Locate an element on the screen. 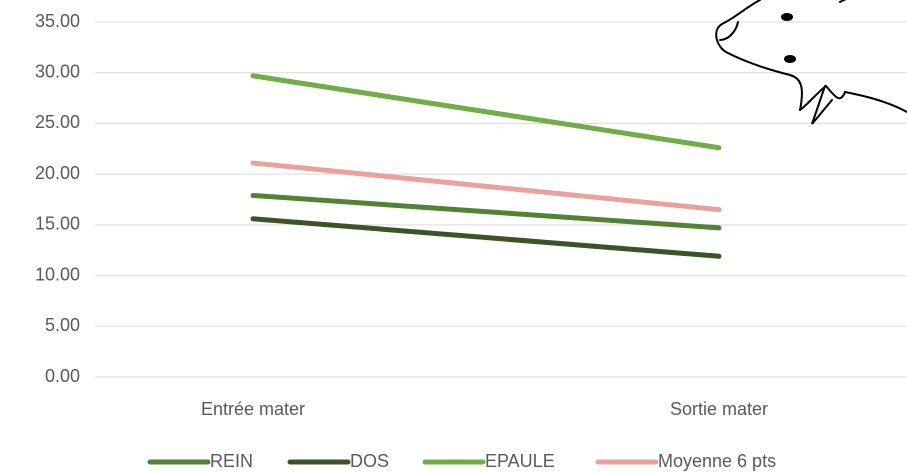 The width and height of the screenshot is (907, 472). legend-label: EPAULE is located at coordinates (520, 461).